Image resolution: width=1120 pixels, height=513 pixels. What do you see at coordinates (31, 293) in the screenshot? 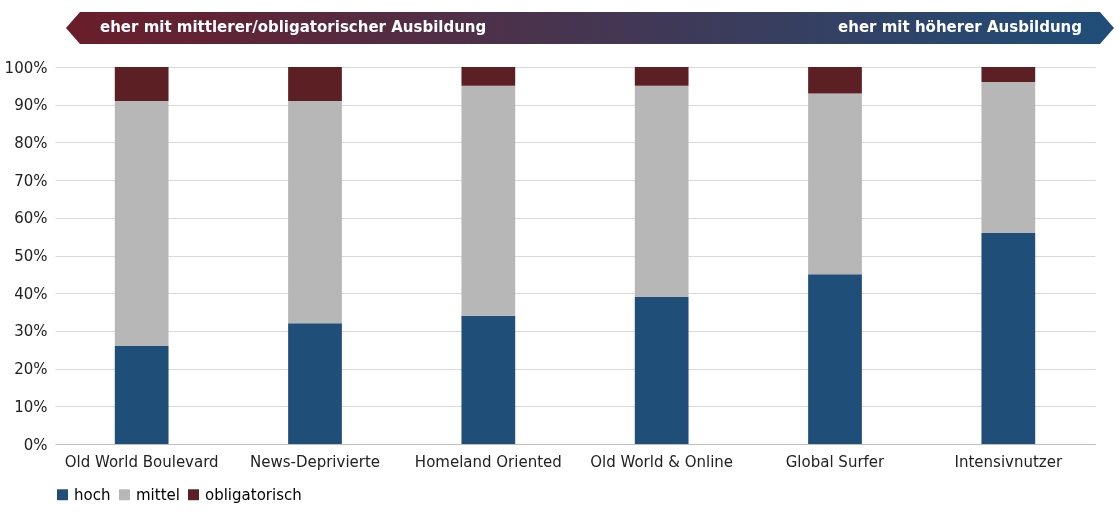
I see `y-tick-label: 40%` at bounding box center [31, 293].